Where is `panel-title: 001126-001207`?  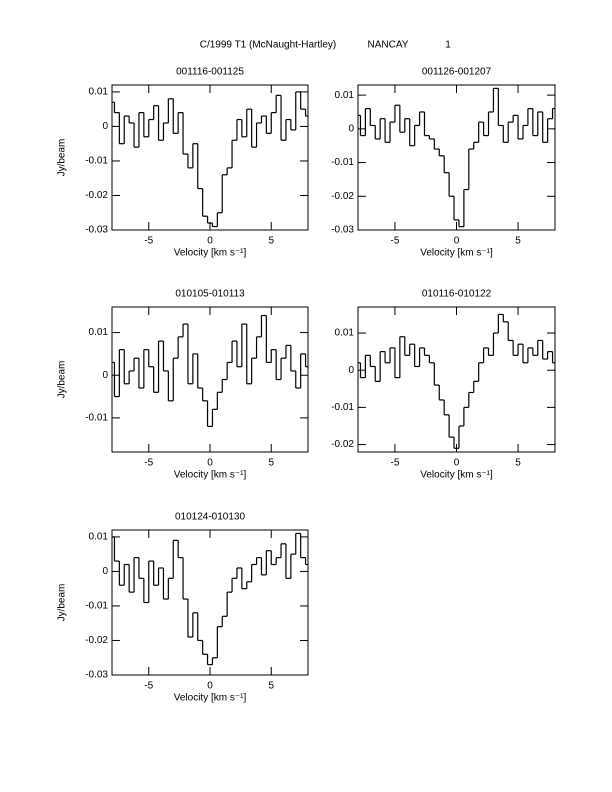 panel-title: 001126-001207 is located at coordinates (457, 72).